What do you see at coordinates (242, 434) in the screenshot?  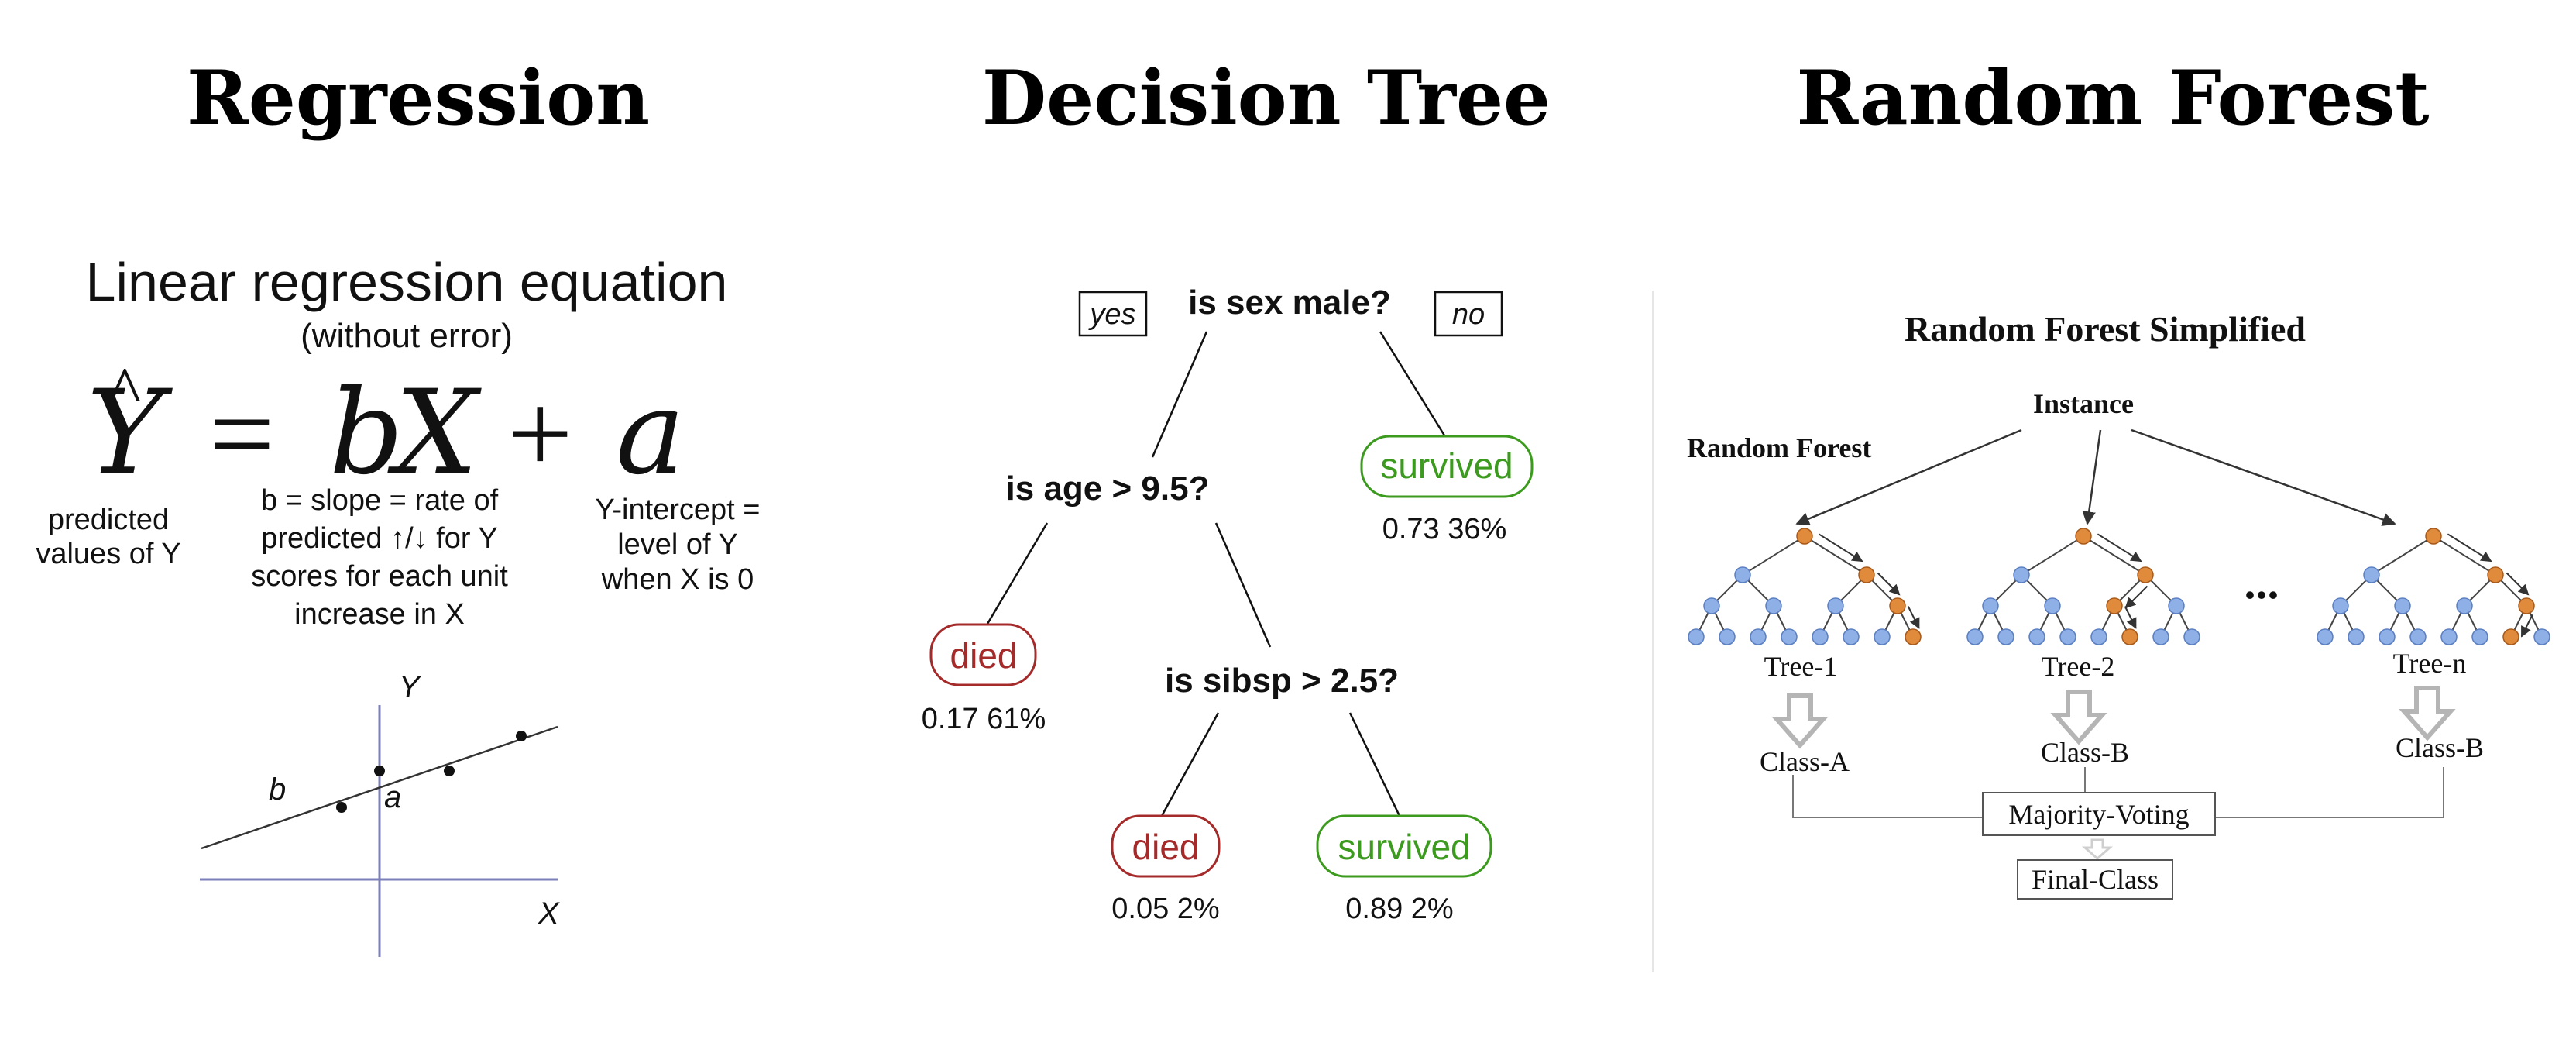 I see `equation-equals: =` at bounding box center [242, 434].